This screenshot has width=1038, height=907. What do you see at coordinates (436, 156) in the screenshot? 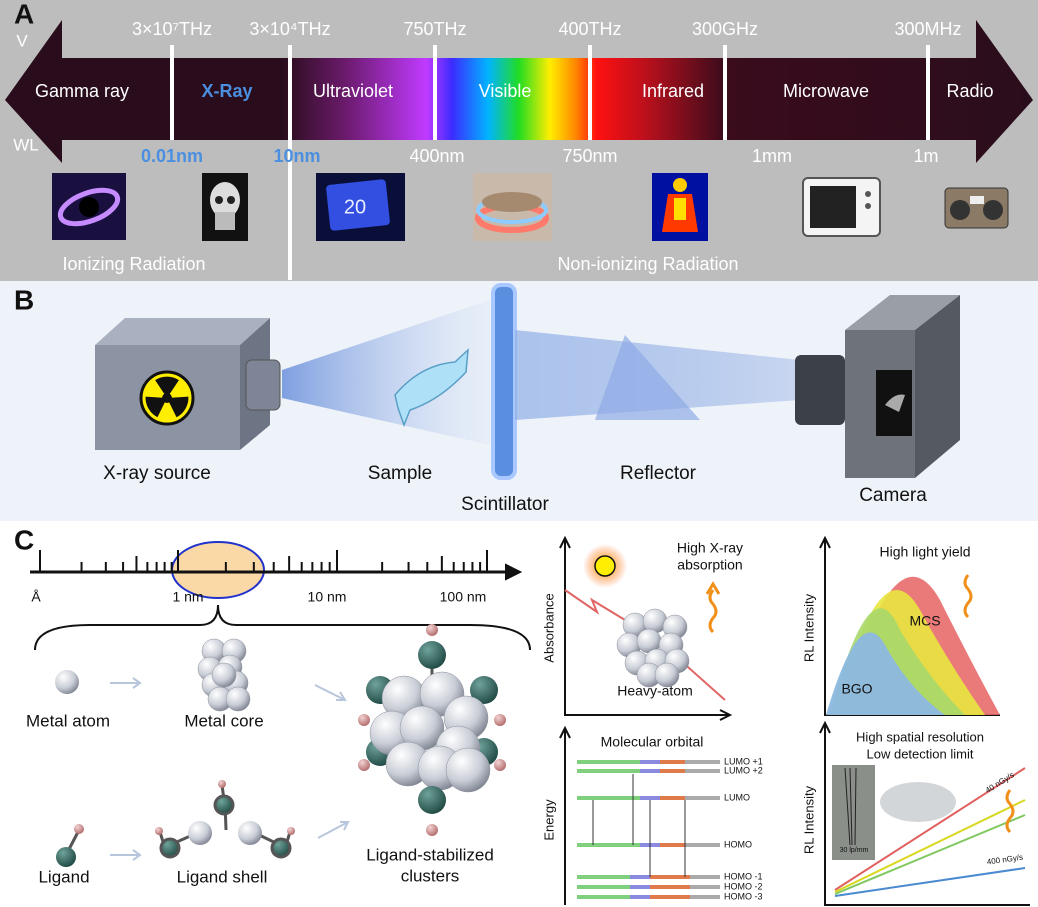
I see `wavelength-label: 400nm` at bounding box center [436, 156].